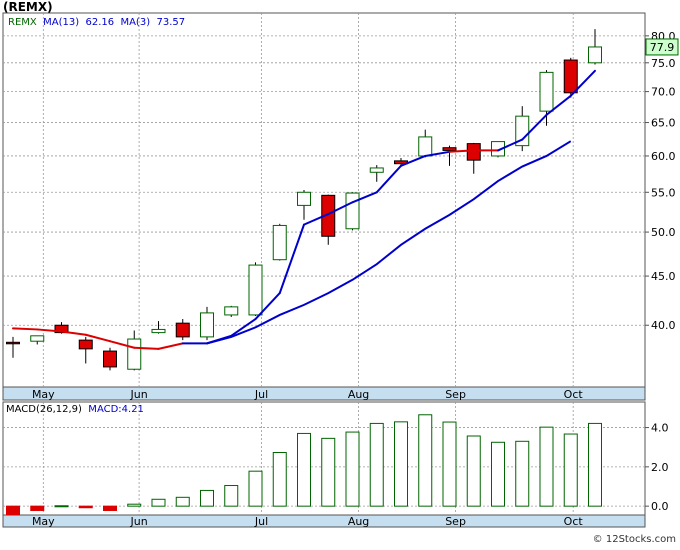  Describe the element at coordinates (261, 521) in the screenshot. I see `macd-x-tick-label: Jul` at that location.